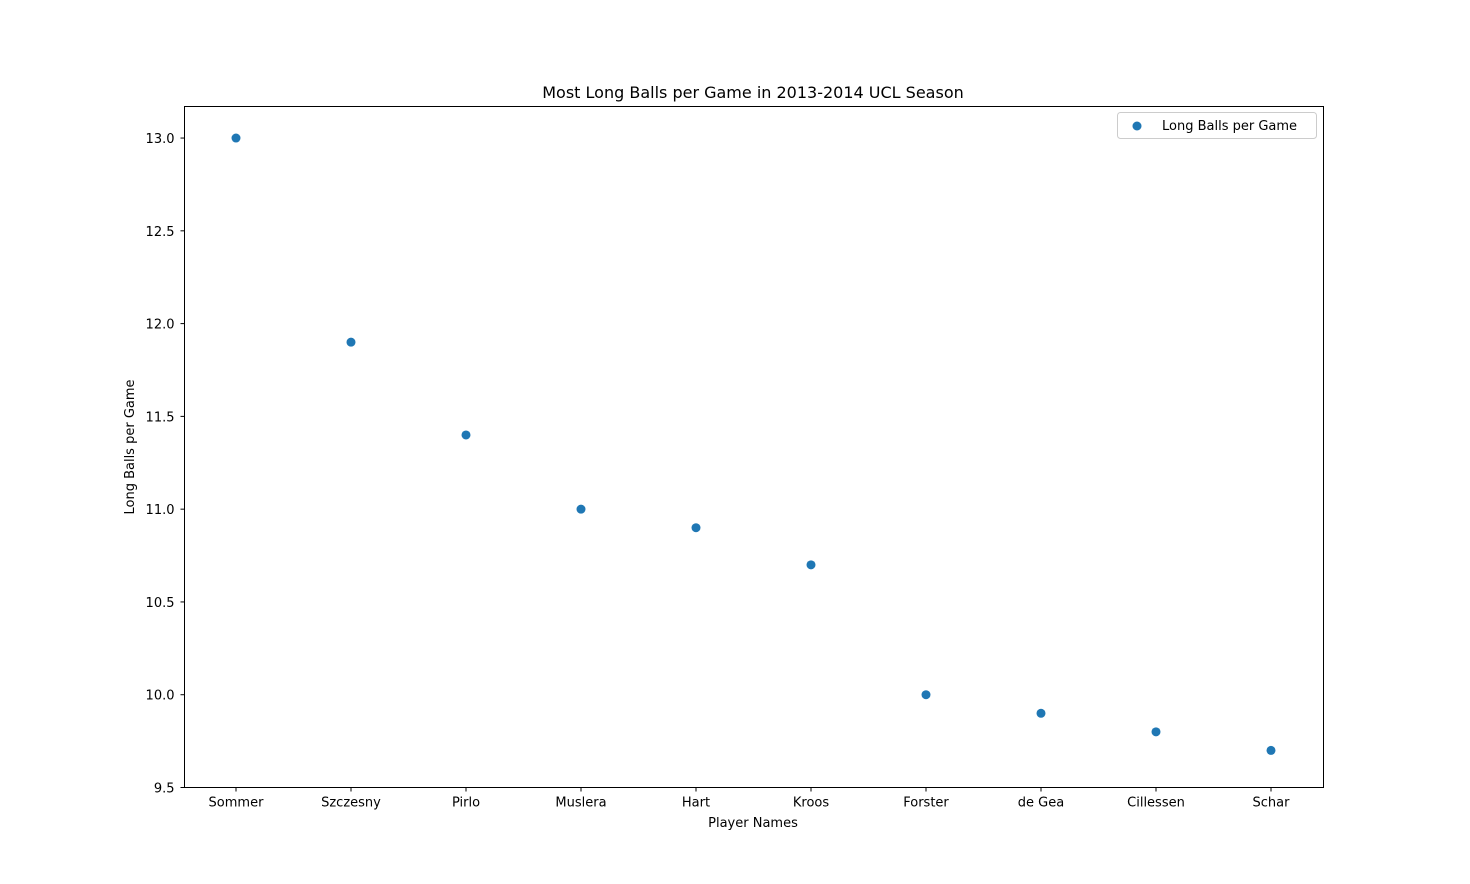  I want to click on x-tick-label: Schar, so click(1272, 803).